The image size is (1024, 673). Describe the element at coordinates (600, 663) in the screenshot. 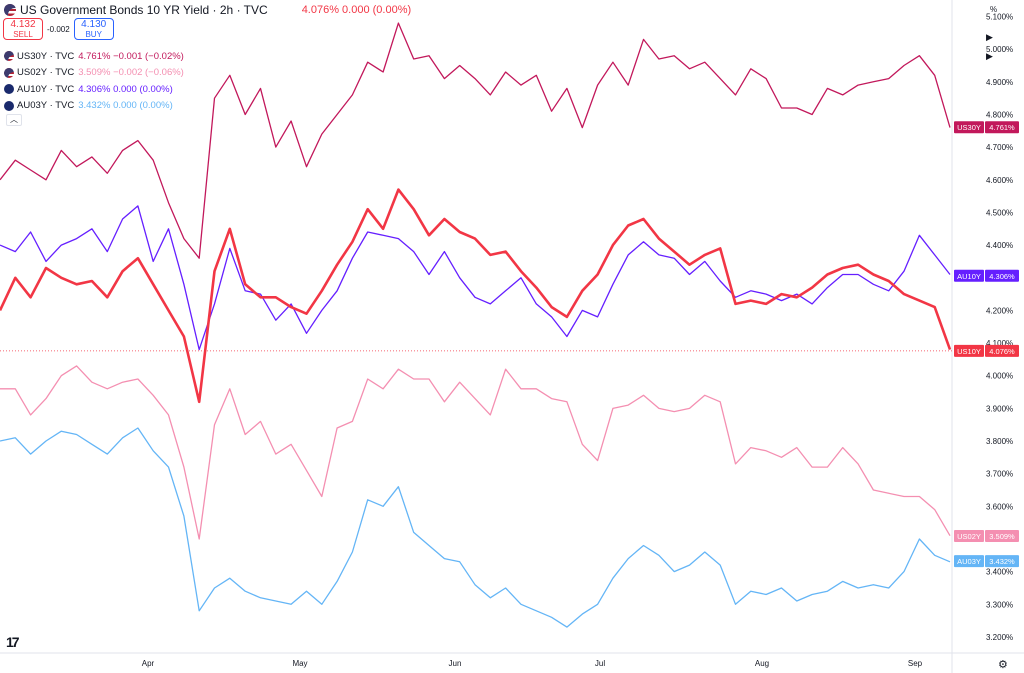

I see `x-tick-label: Jul` at that location.